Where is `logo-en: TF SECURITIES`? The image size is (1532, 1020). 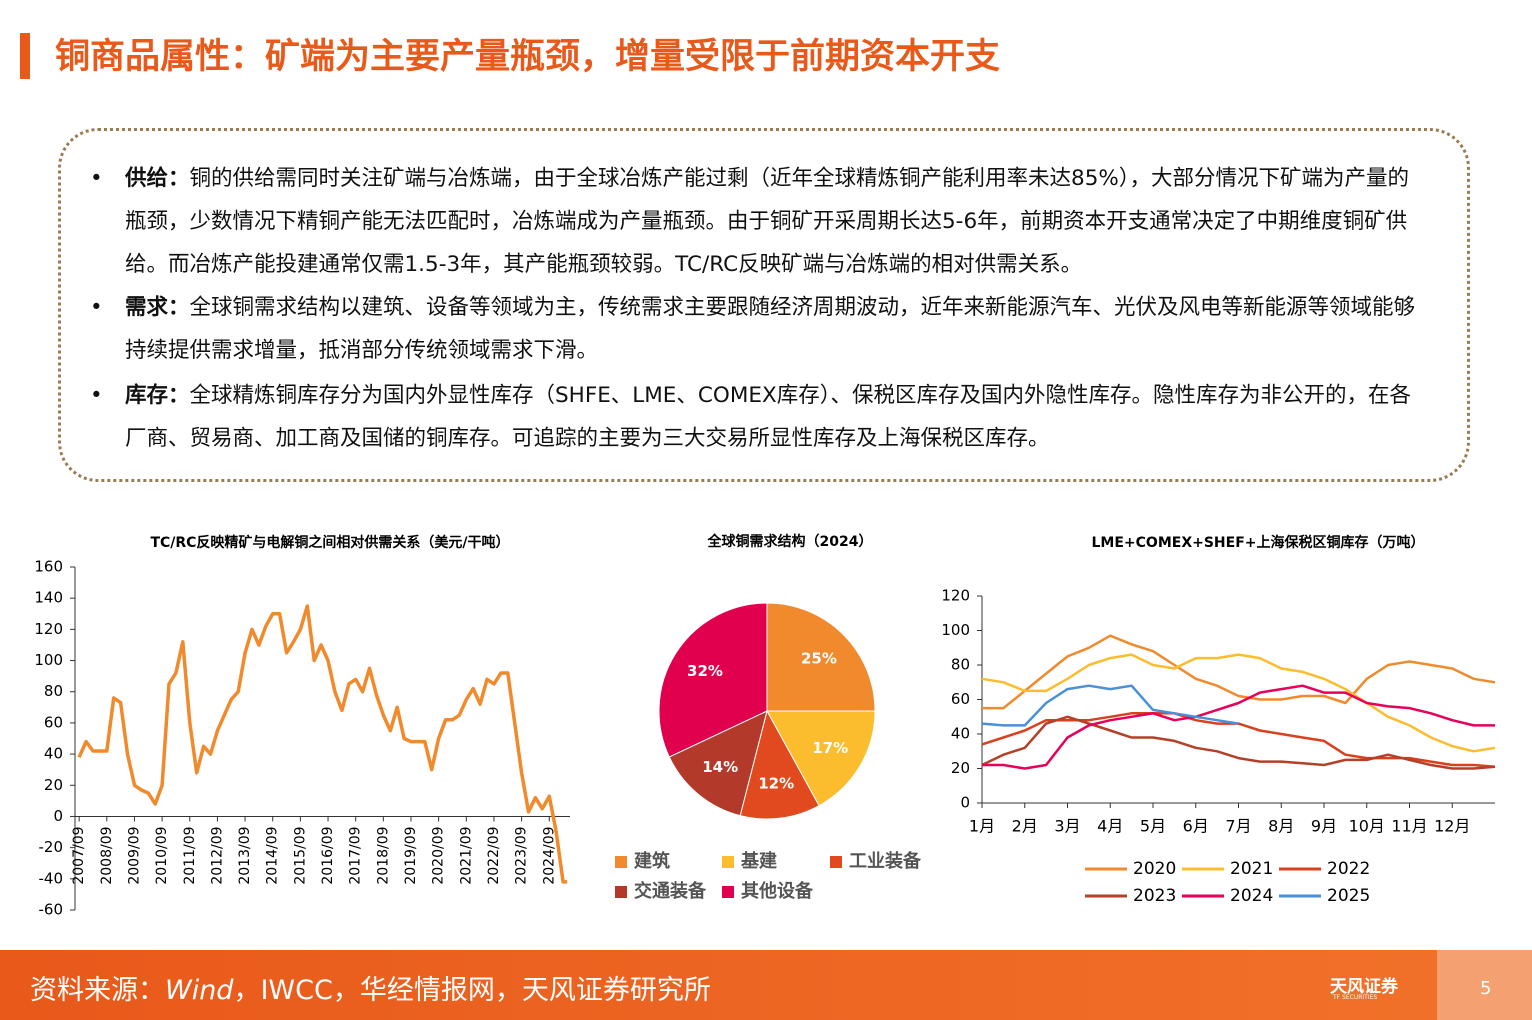 logo-en: TF SECURITIES is located at coordinates (1355, 997).